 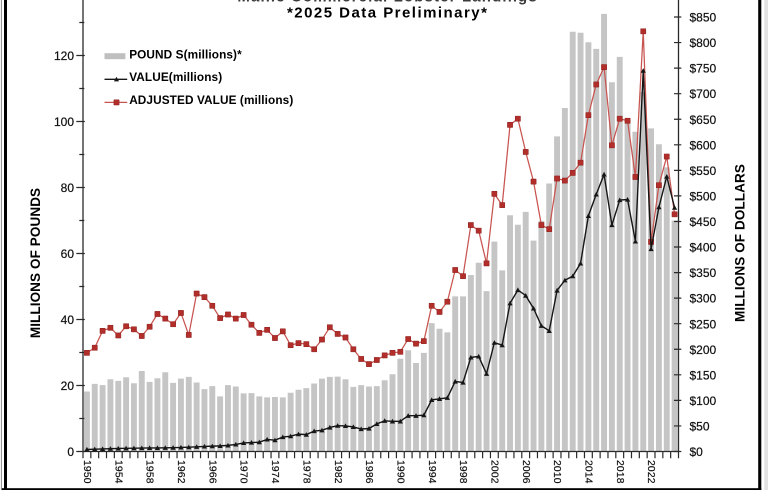 I want to click on svg-text: $250, so click(x=703, y=324).